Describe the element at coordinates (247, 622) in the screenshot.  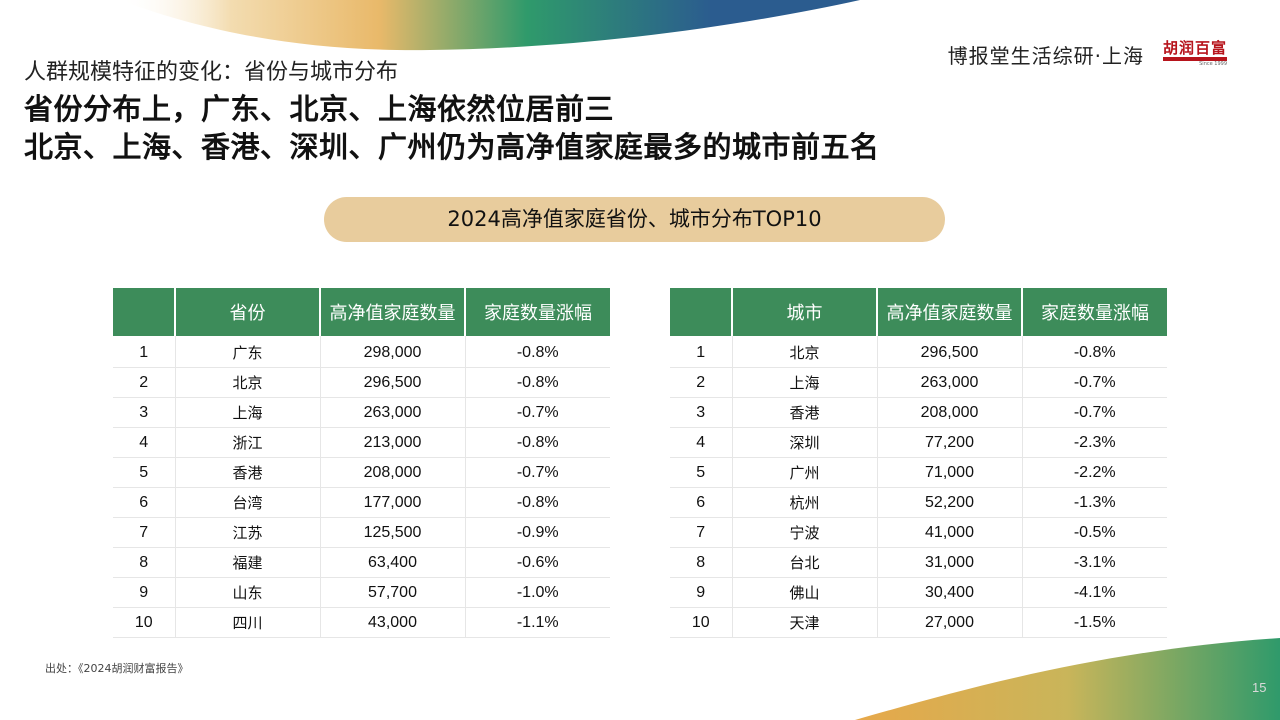
I see `name-cell: 四川` at that location.